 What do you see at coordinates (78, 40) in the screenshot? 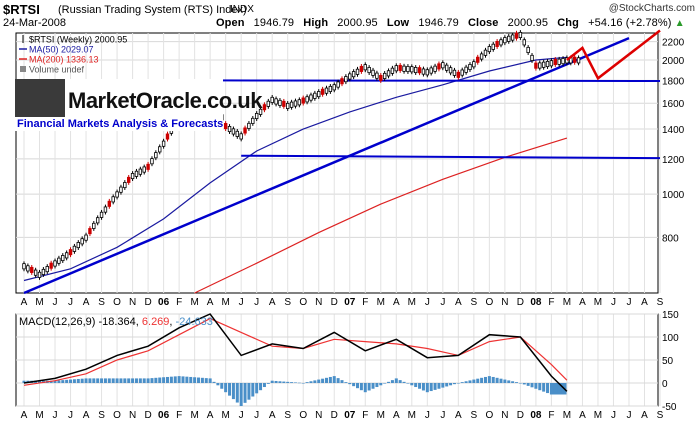
I see `legend-price: $RTSI (Weekly) 2000.95` at bounding box center [78, 40].